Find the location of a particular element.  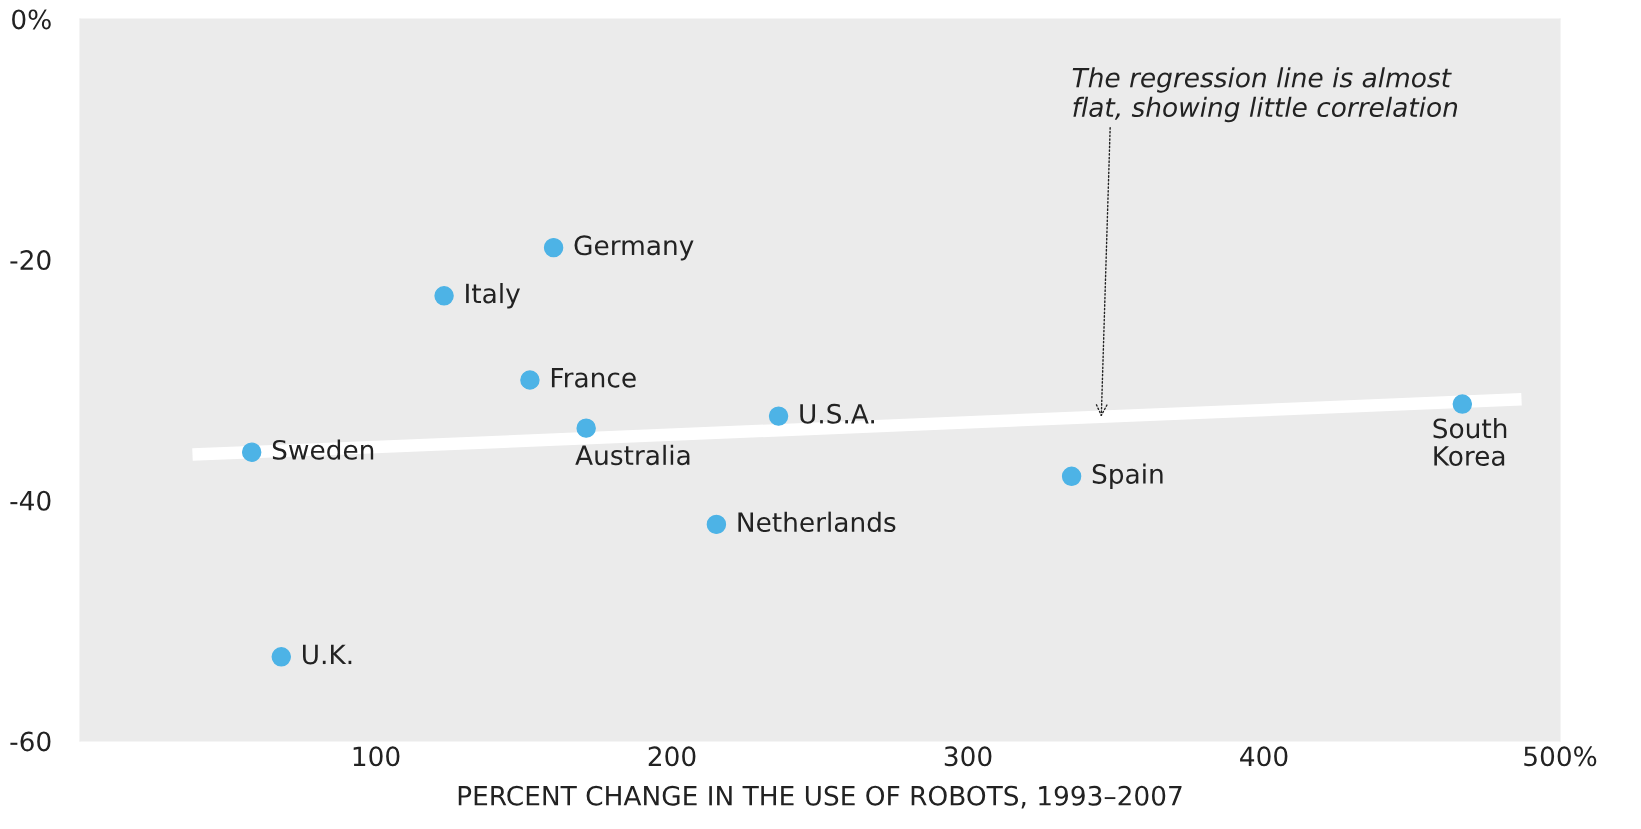

series-label: South Korea is located at coordinates (1470, 441).